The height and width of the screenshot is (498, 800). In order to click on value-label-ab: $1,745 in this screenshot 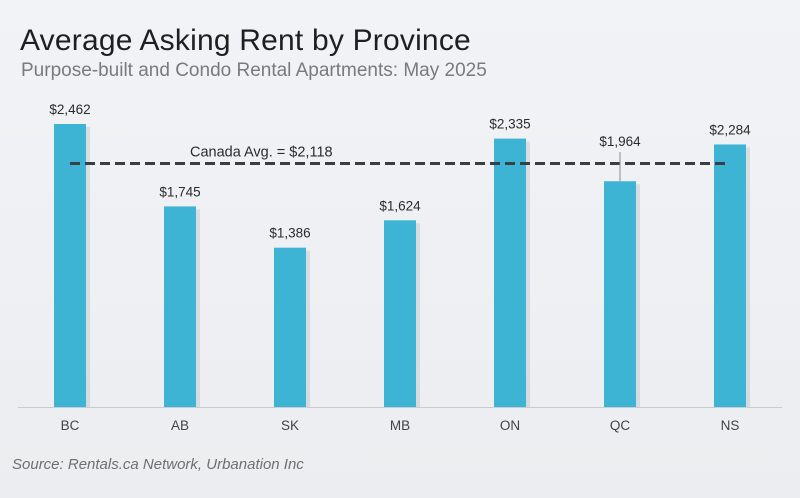, I will do `click(179, 191)`.